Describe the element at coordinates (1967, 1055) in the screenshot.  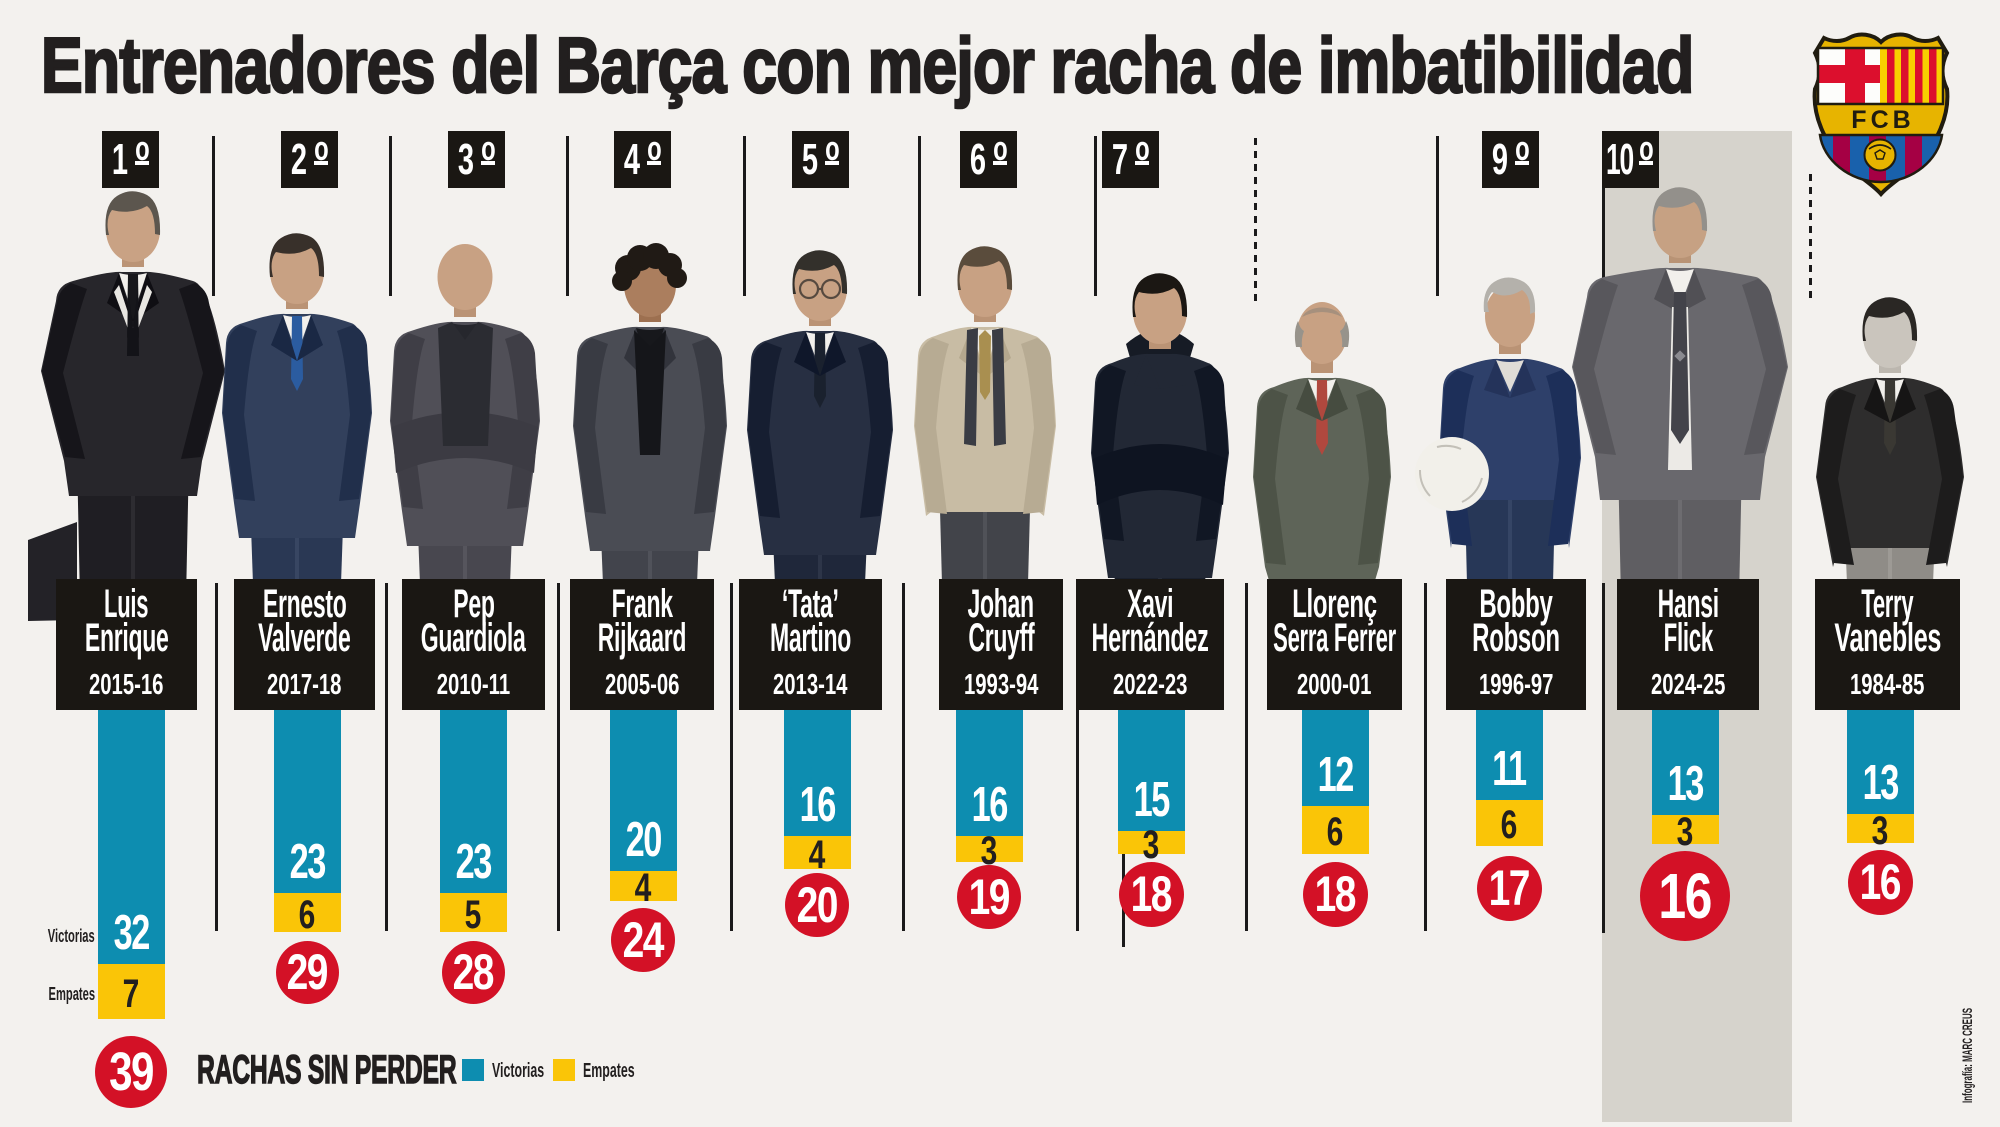
I see `svg-text: Infografía: MARC CREUS` at that location.